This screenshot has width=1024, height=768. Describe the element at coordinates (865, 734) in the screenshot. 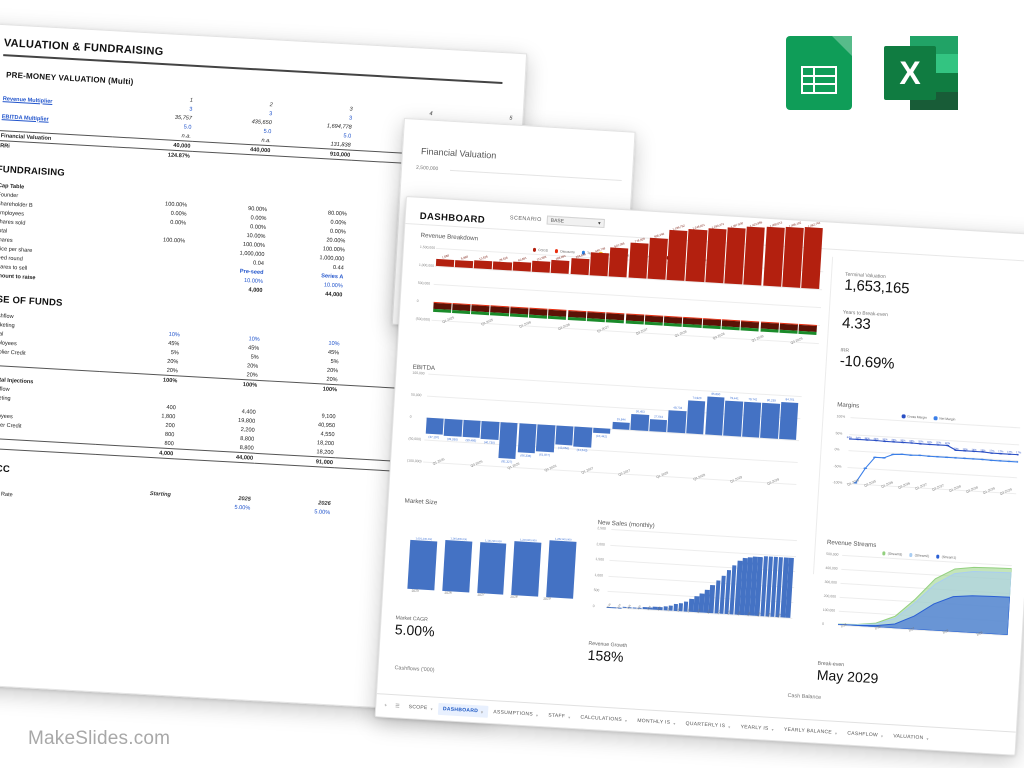

I see `sheet-tab-cashflow: CASHFLOW ▾` at that location.